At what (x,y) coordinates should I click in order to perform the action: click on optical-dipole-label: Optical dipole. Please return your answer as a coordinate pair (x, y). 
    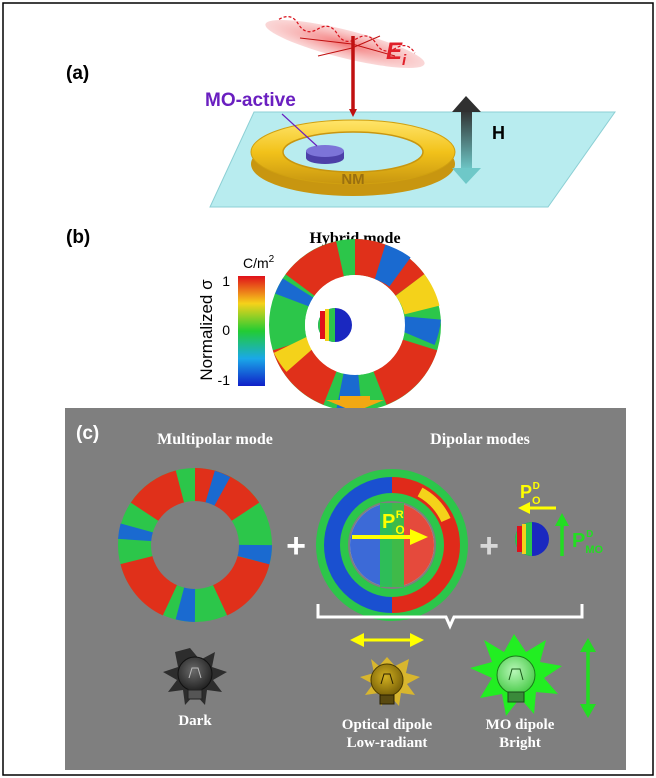
    Looking at the image, I should click on (387, 725).